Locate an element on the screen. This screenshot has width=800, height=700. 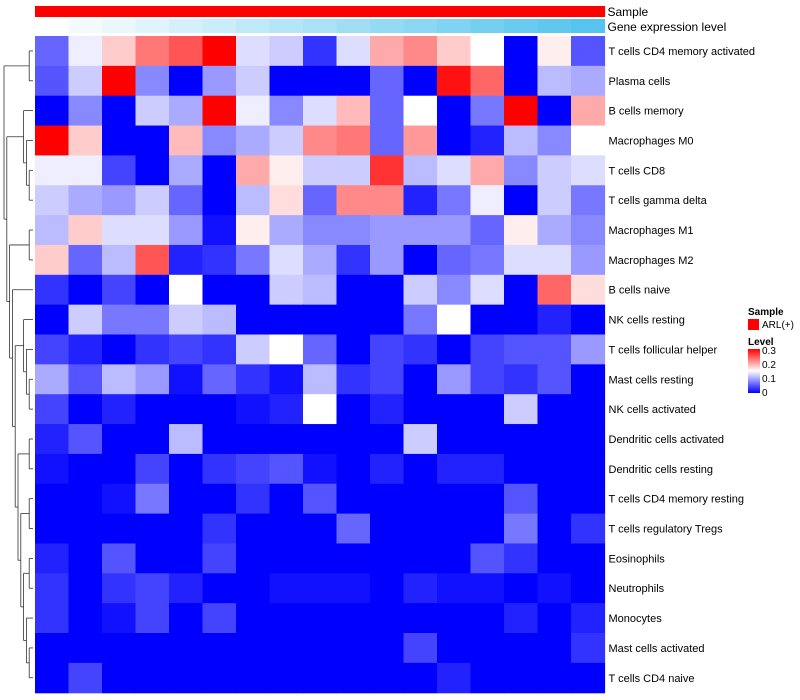
row-label: T cells follicular helper is located at coordinates (663, 350).